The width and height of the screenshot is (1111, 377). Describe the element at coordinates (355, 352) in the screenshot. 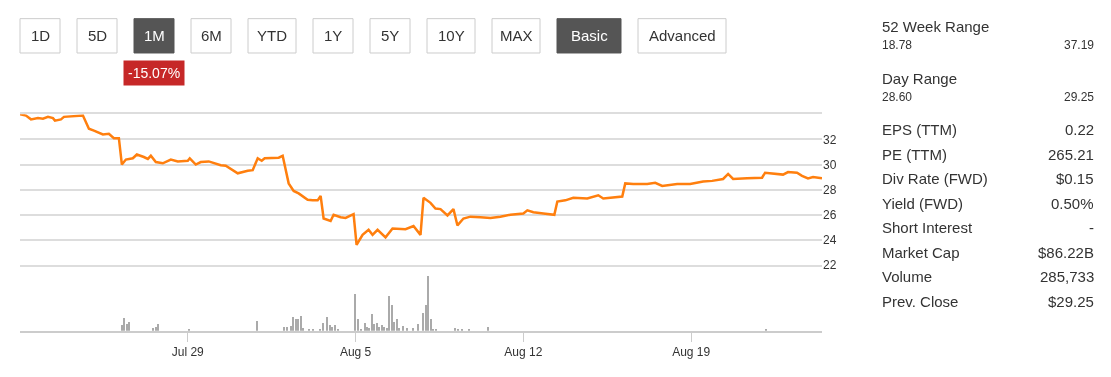

I see `x-tick-label: Aug 5` at that location.